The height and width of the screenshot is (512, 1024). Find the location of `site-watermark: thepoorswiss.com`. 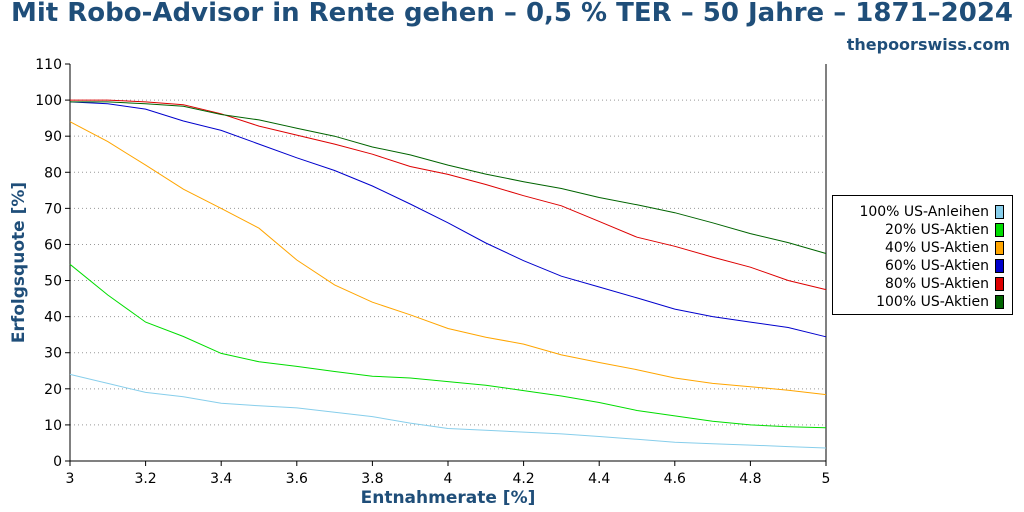

site-watermark: thepoorswiss.com is located at coordinates (928, 44).